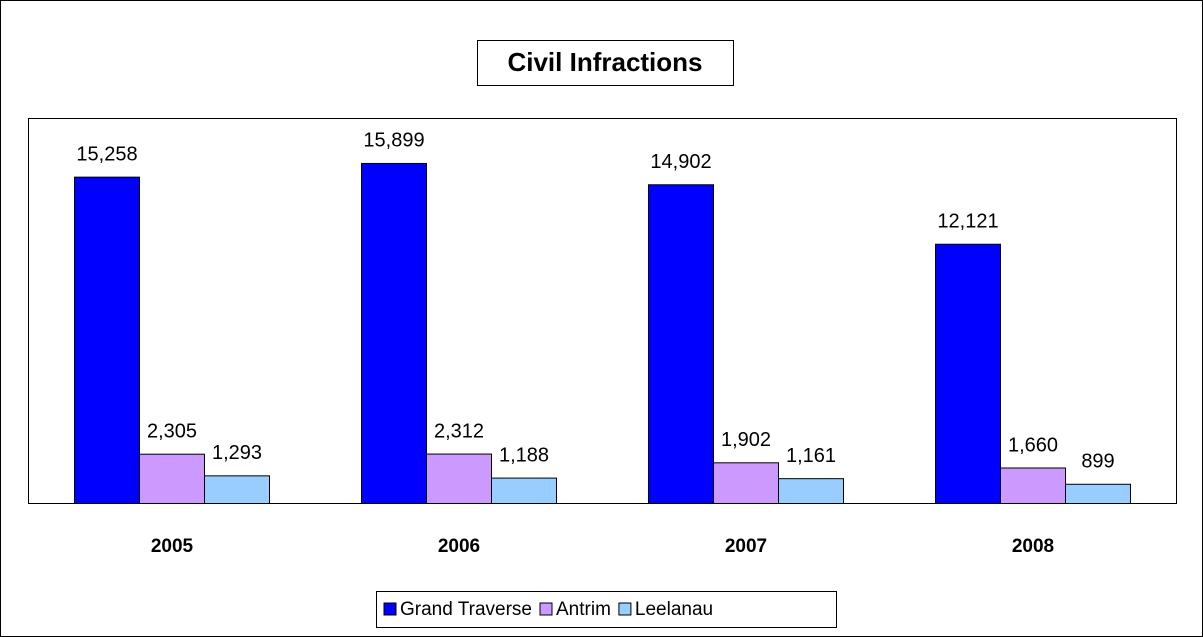 The width and height of the screenshot is (1203, 637). What do you see at coordinates (524, 455) in the screenshot?
I see `data-label: 1,188` at bounding box center [524, 455].